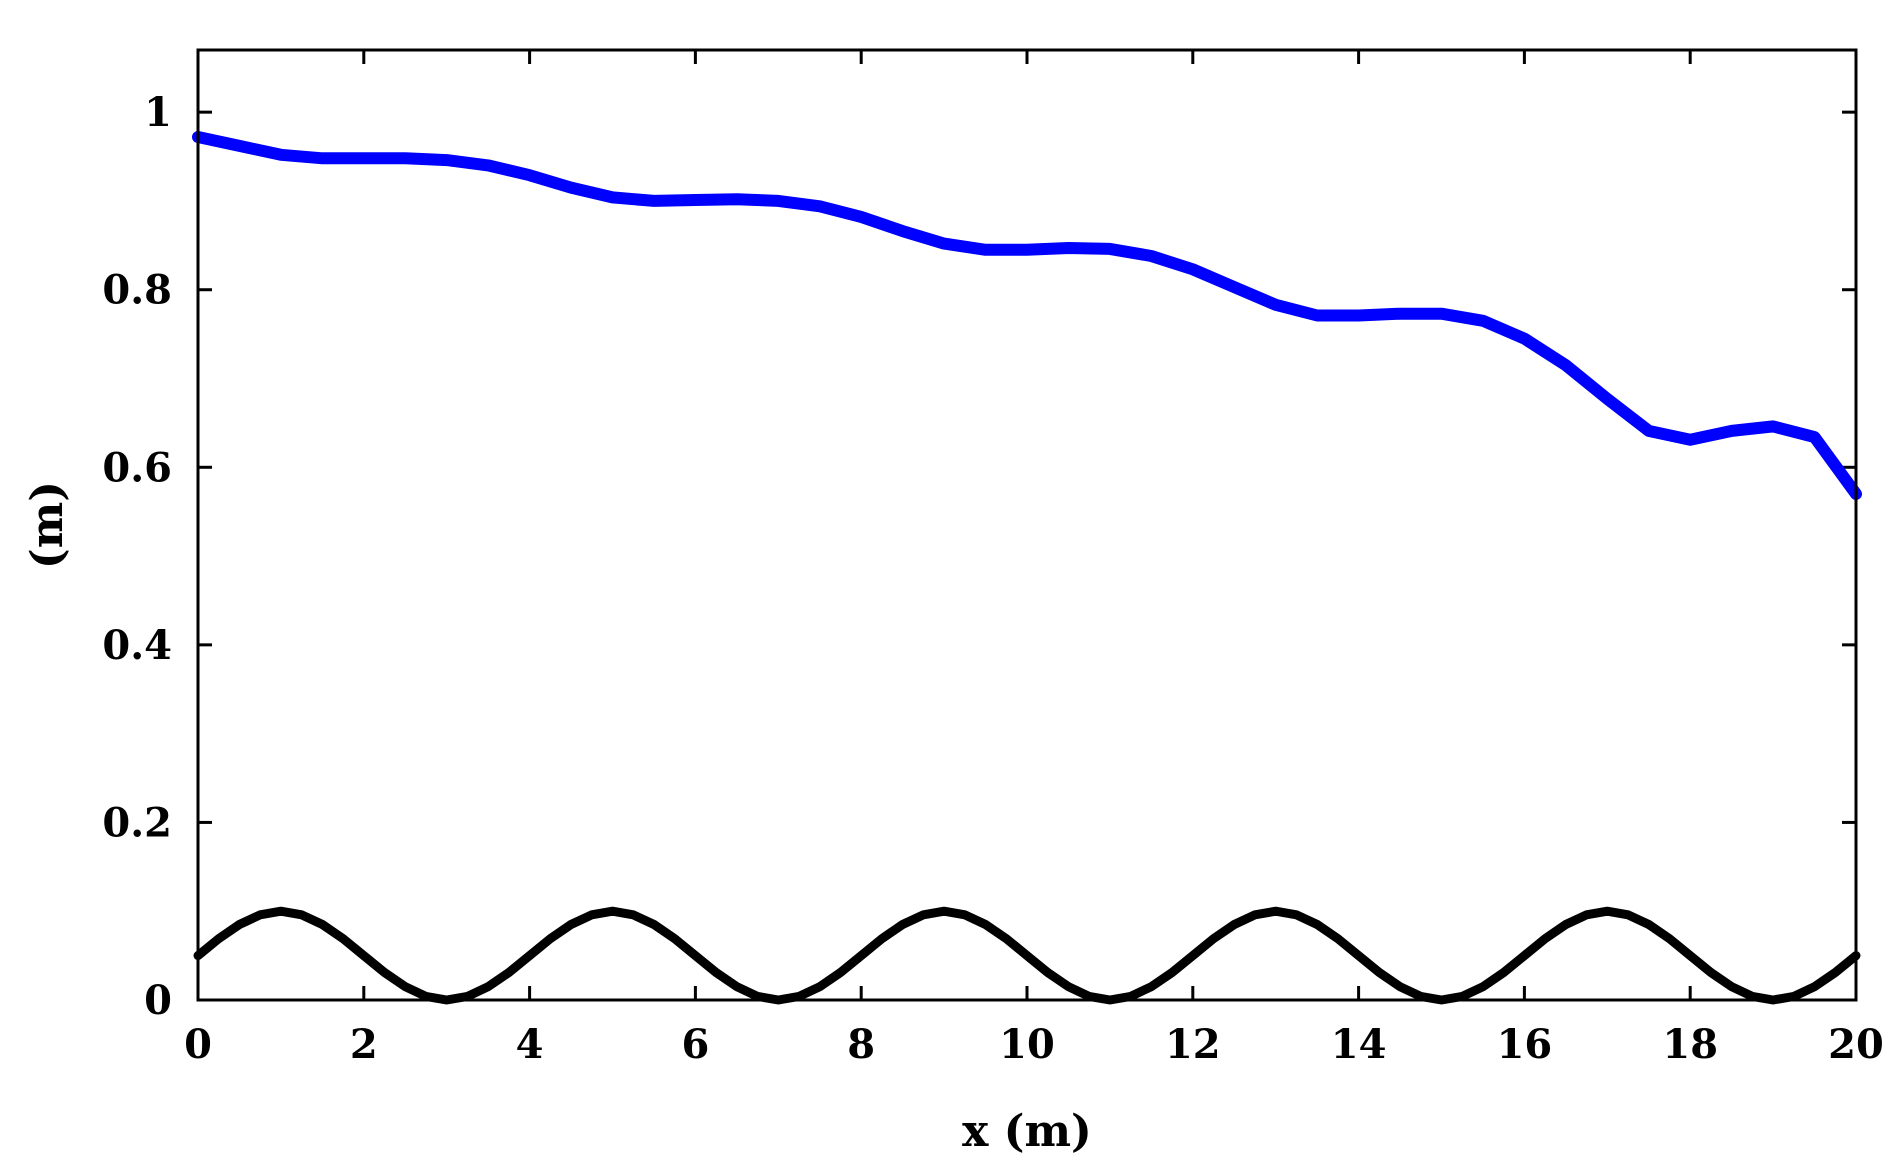  I want to click on x-tick-label: 18, so click(1690, 1044).